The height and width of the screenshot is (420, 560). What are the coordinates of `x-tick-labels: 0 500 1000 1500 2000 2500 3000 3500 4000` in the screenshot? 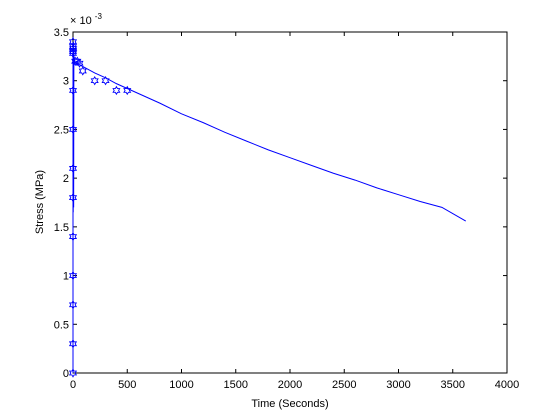 It's located at (294, 385).